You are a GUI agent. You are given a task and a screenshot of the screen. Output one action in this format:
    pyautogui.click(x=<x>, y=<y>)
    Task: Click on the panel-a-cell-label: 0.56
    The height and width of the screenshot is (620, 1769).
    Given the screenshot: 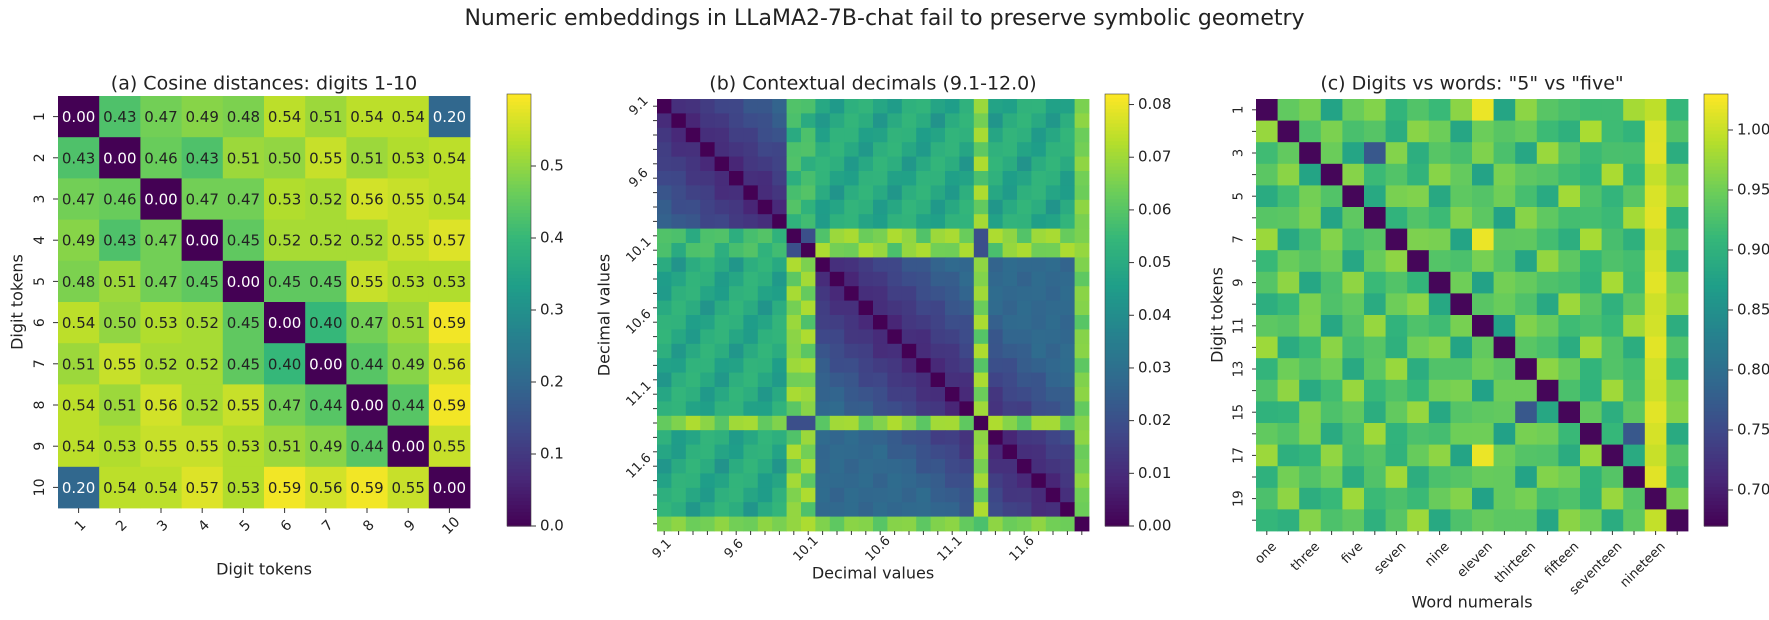 What is the action you would take?
    pyautogui.click(x=160, y=406)
    